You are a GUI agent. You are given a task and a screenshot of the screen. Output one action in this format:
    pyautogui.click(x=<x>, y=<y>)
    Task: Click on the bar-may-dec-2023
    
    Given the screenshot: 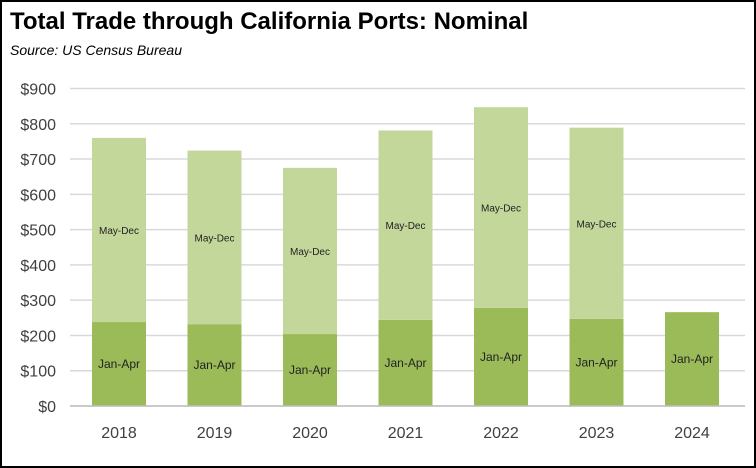 What is the action you would take?
    pyautogui.click(x=596, y=223)
    